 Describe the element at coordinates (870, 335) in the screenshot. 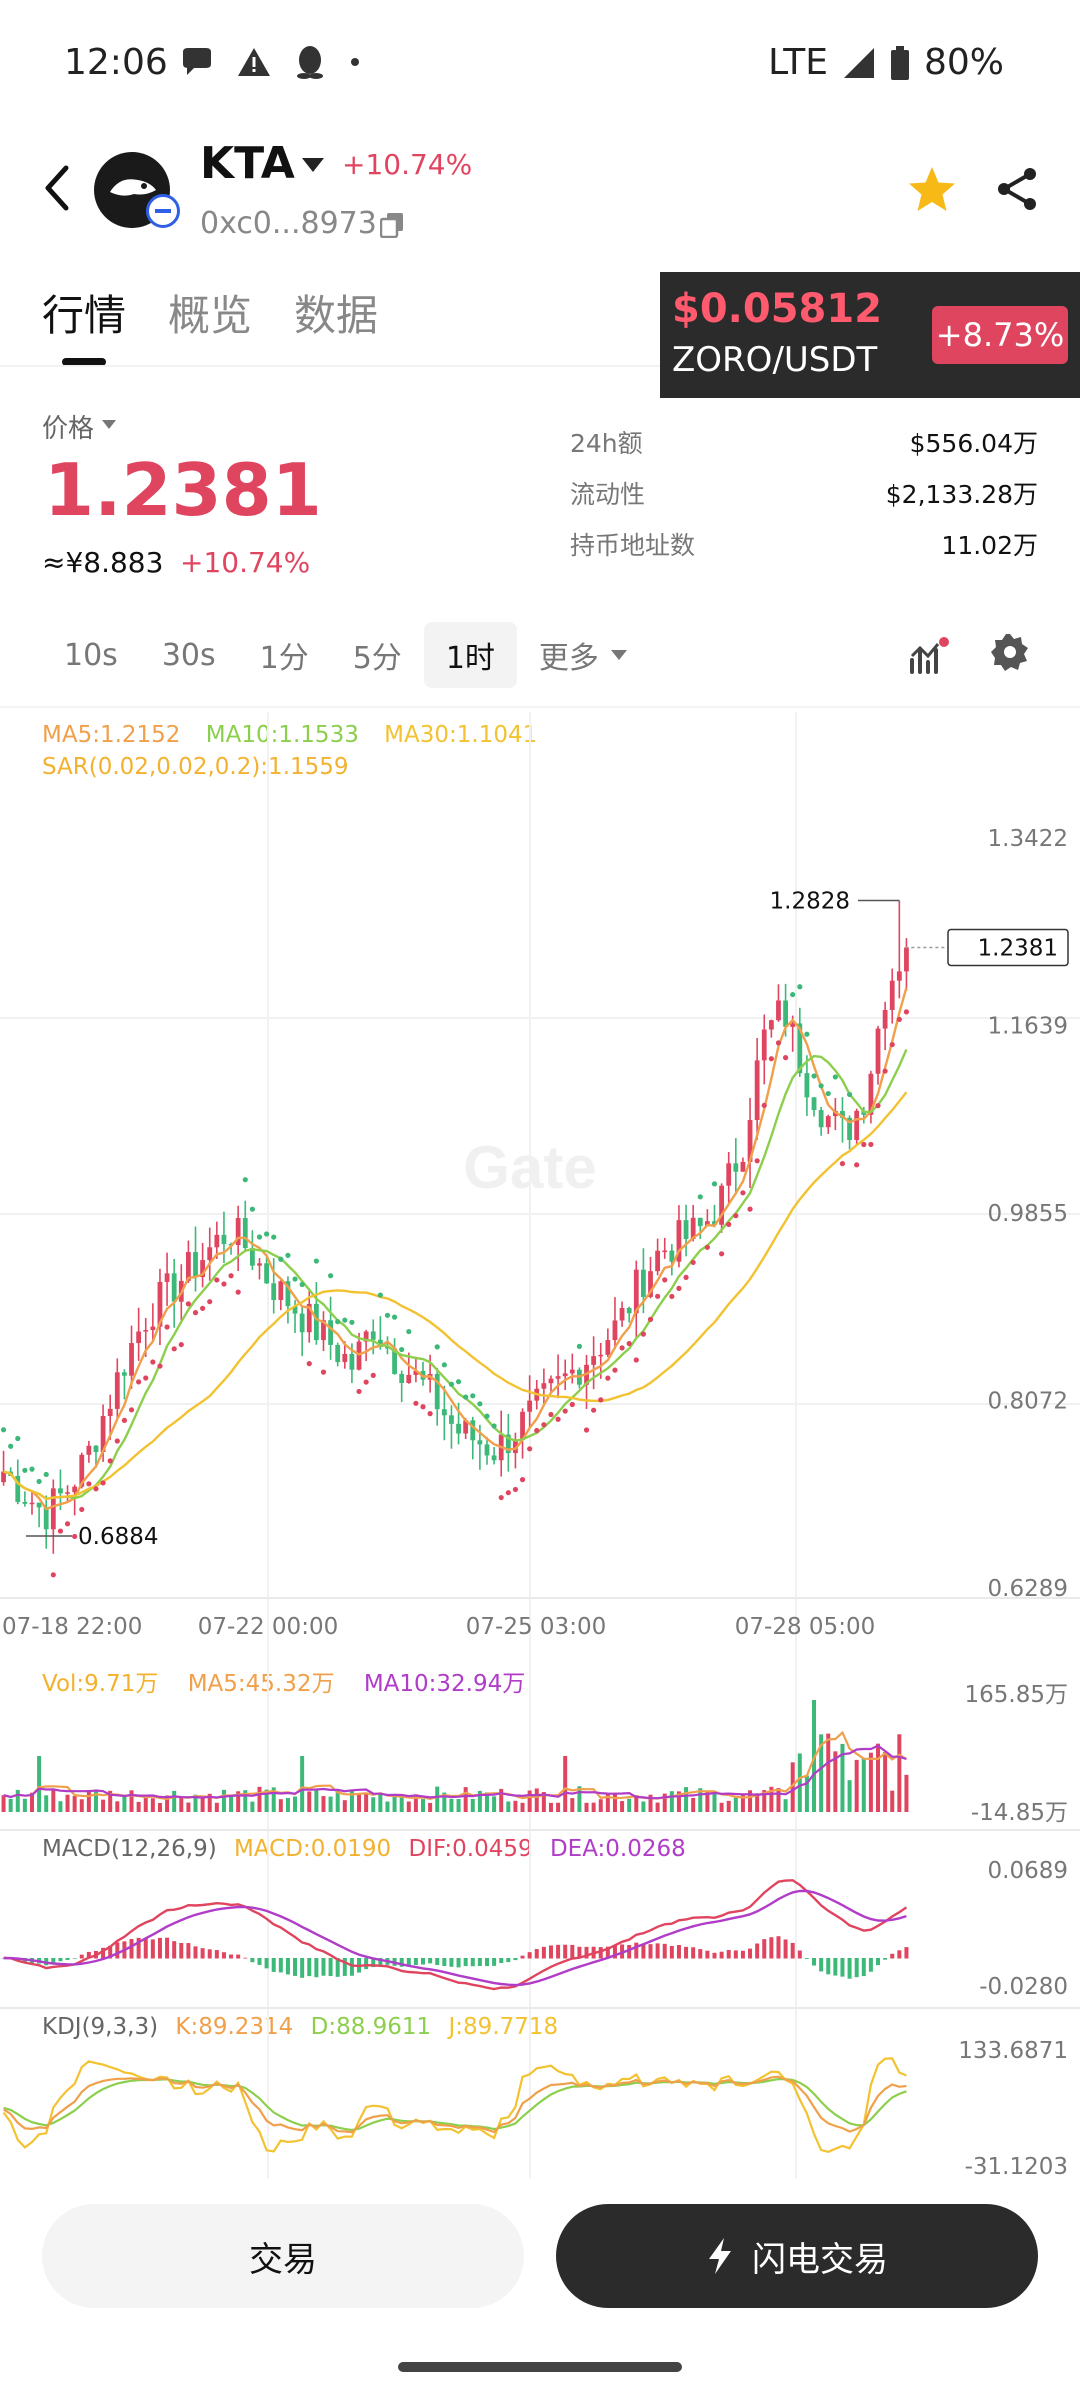

I see `floating-ticker: $0.05812 ZORO/USDT +8.73%` at that location.